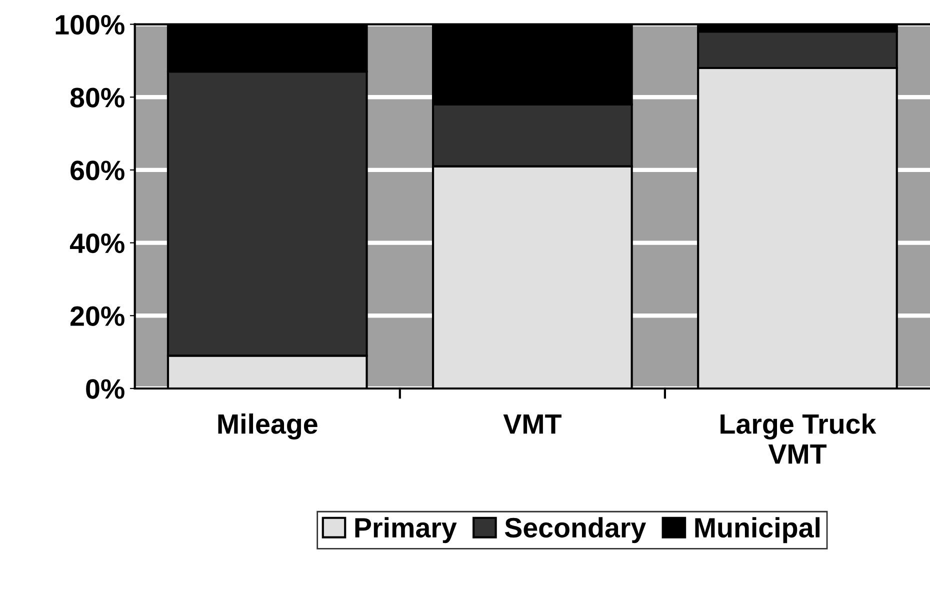  Describe the element at coordinates (532, 424) in the screenshot. I see `x-tick-label: VMT` at that location.